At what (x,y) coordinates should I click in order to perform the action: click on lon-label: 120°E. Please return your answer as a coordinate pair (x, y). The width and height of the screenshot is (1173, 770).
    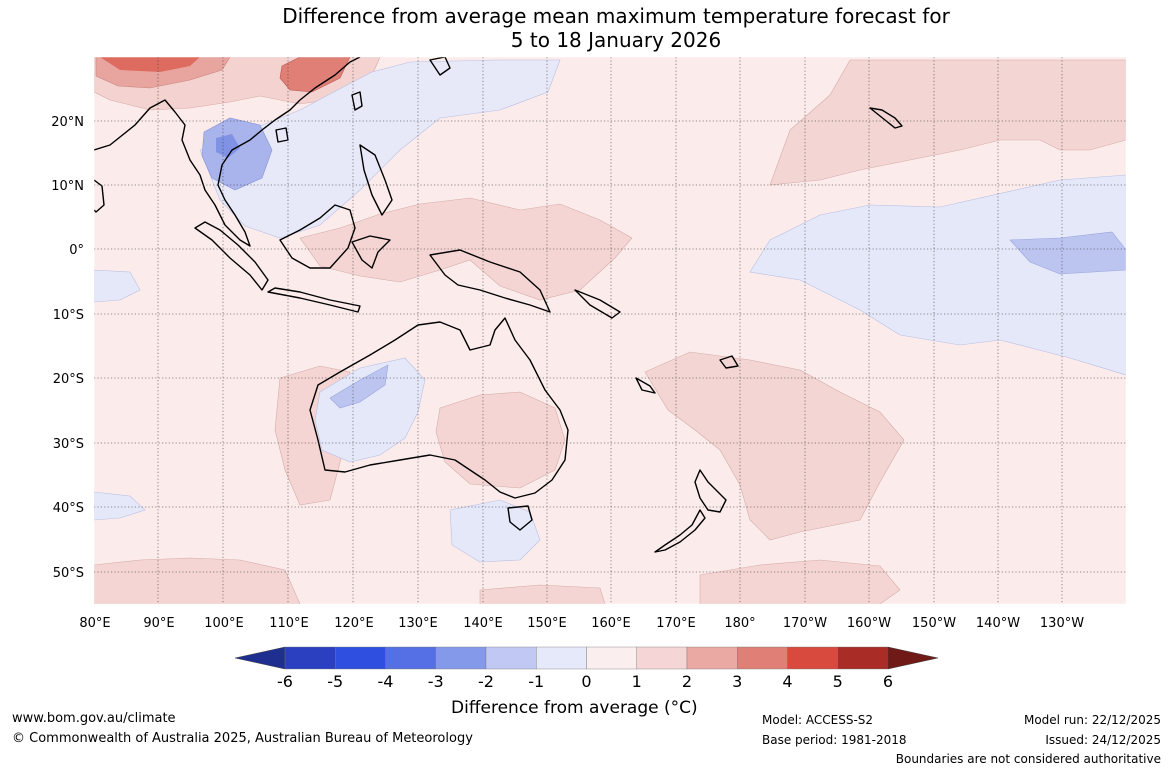
    Looking at the image, I should click on (354, 623).